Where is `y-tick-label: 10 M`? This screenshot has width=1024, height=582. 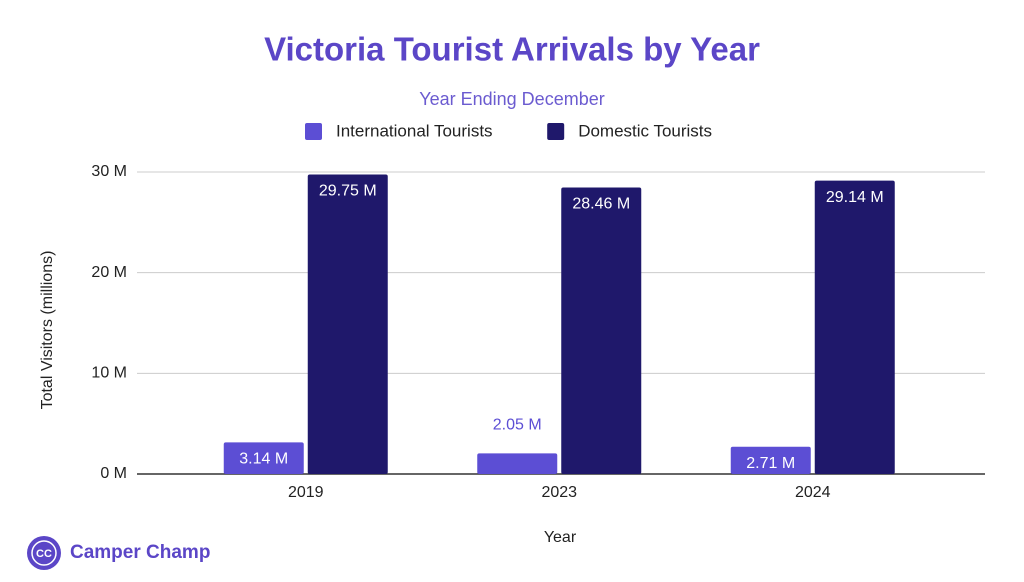 y-tick-label: 10 M is located at coordinates (109, 373).